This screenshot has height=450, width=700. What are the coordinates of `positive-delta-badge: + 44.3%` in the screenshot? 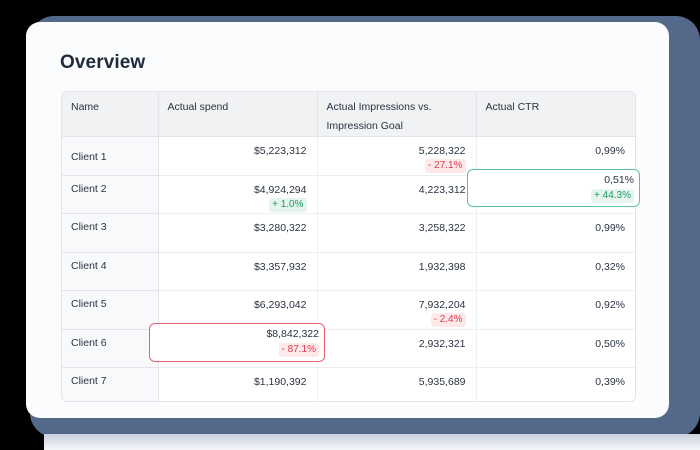 It's located at (612, 196).